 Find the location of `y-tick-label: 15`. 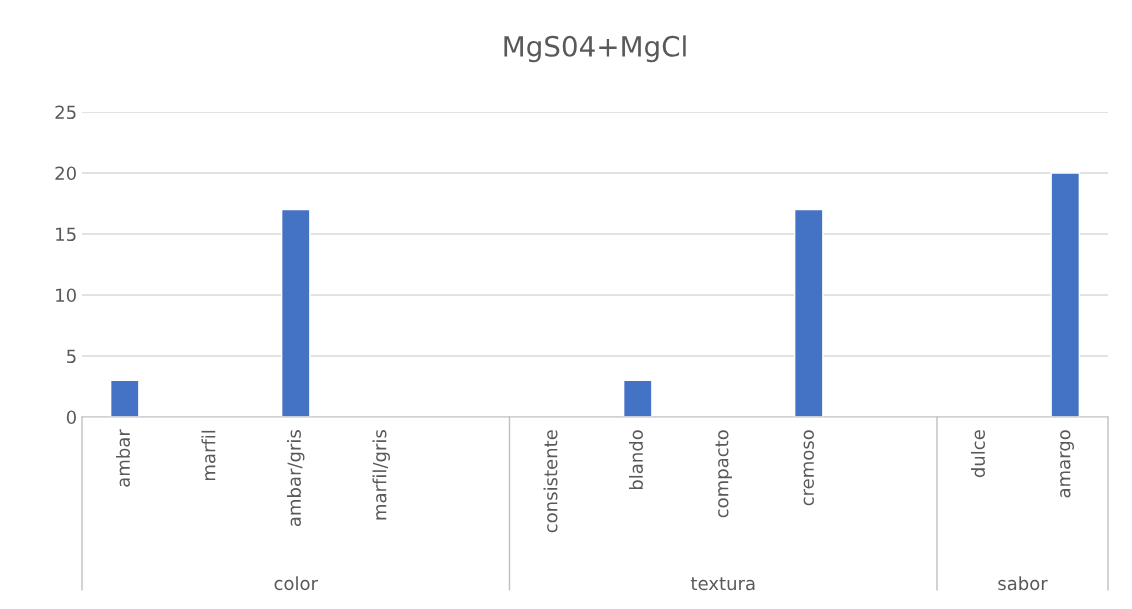

y-tick-label: 15 is located at coordinates (66, 234).